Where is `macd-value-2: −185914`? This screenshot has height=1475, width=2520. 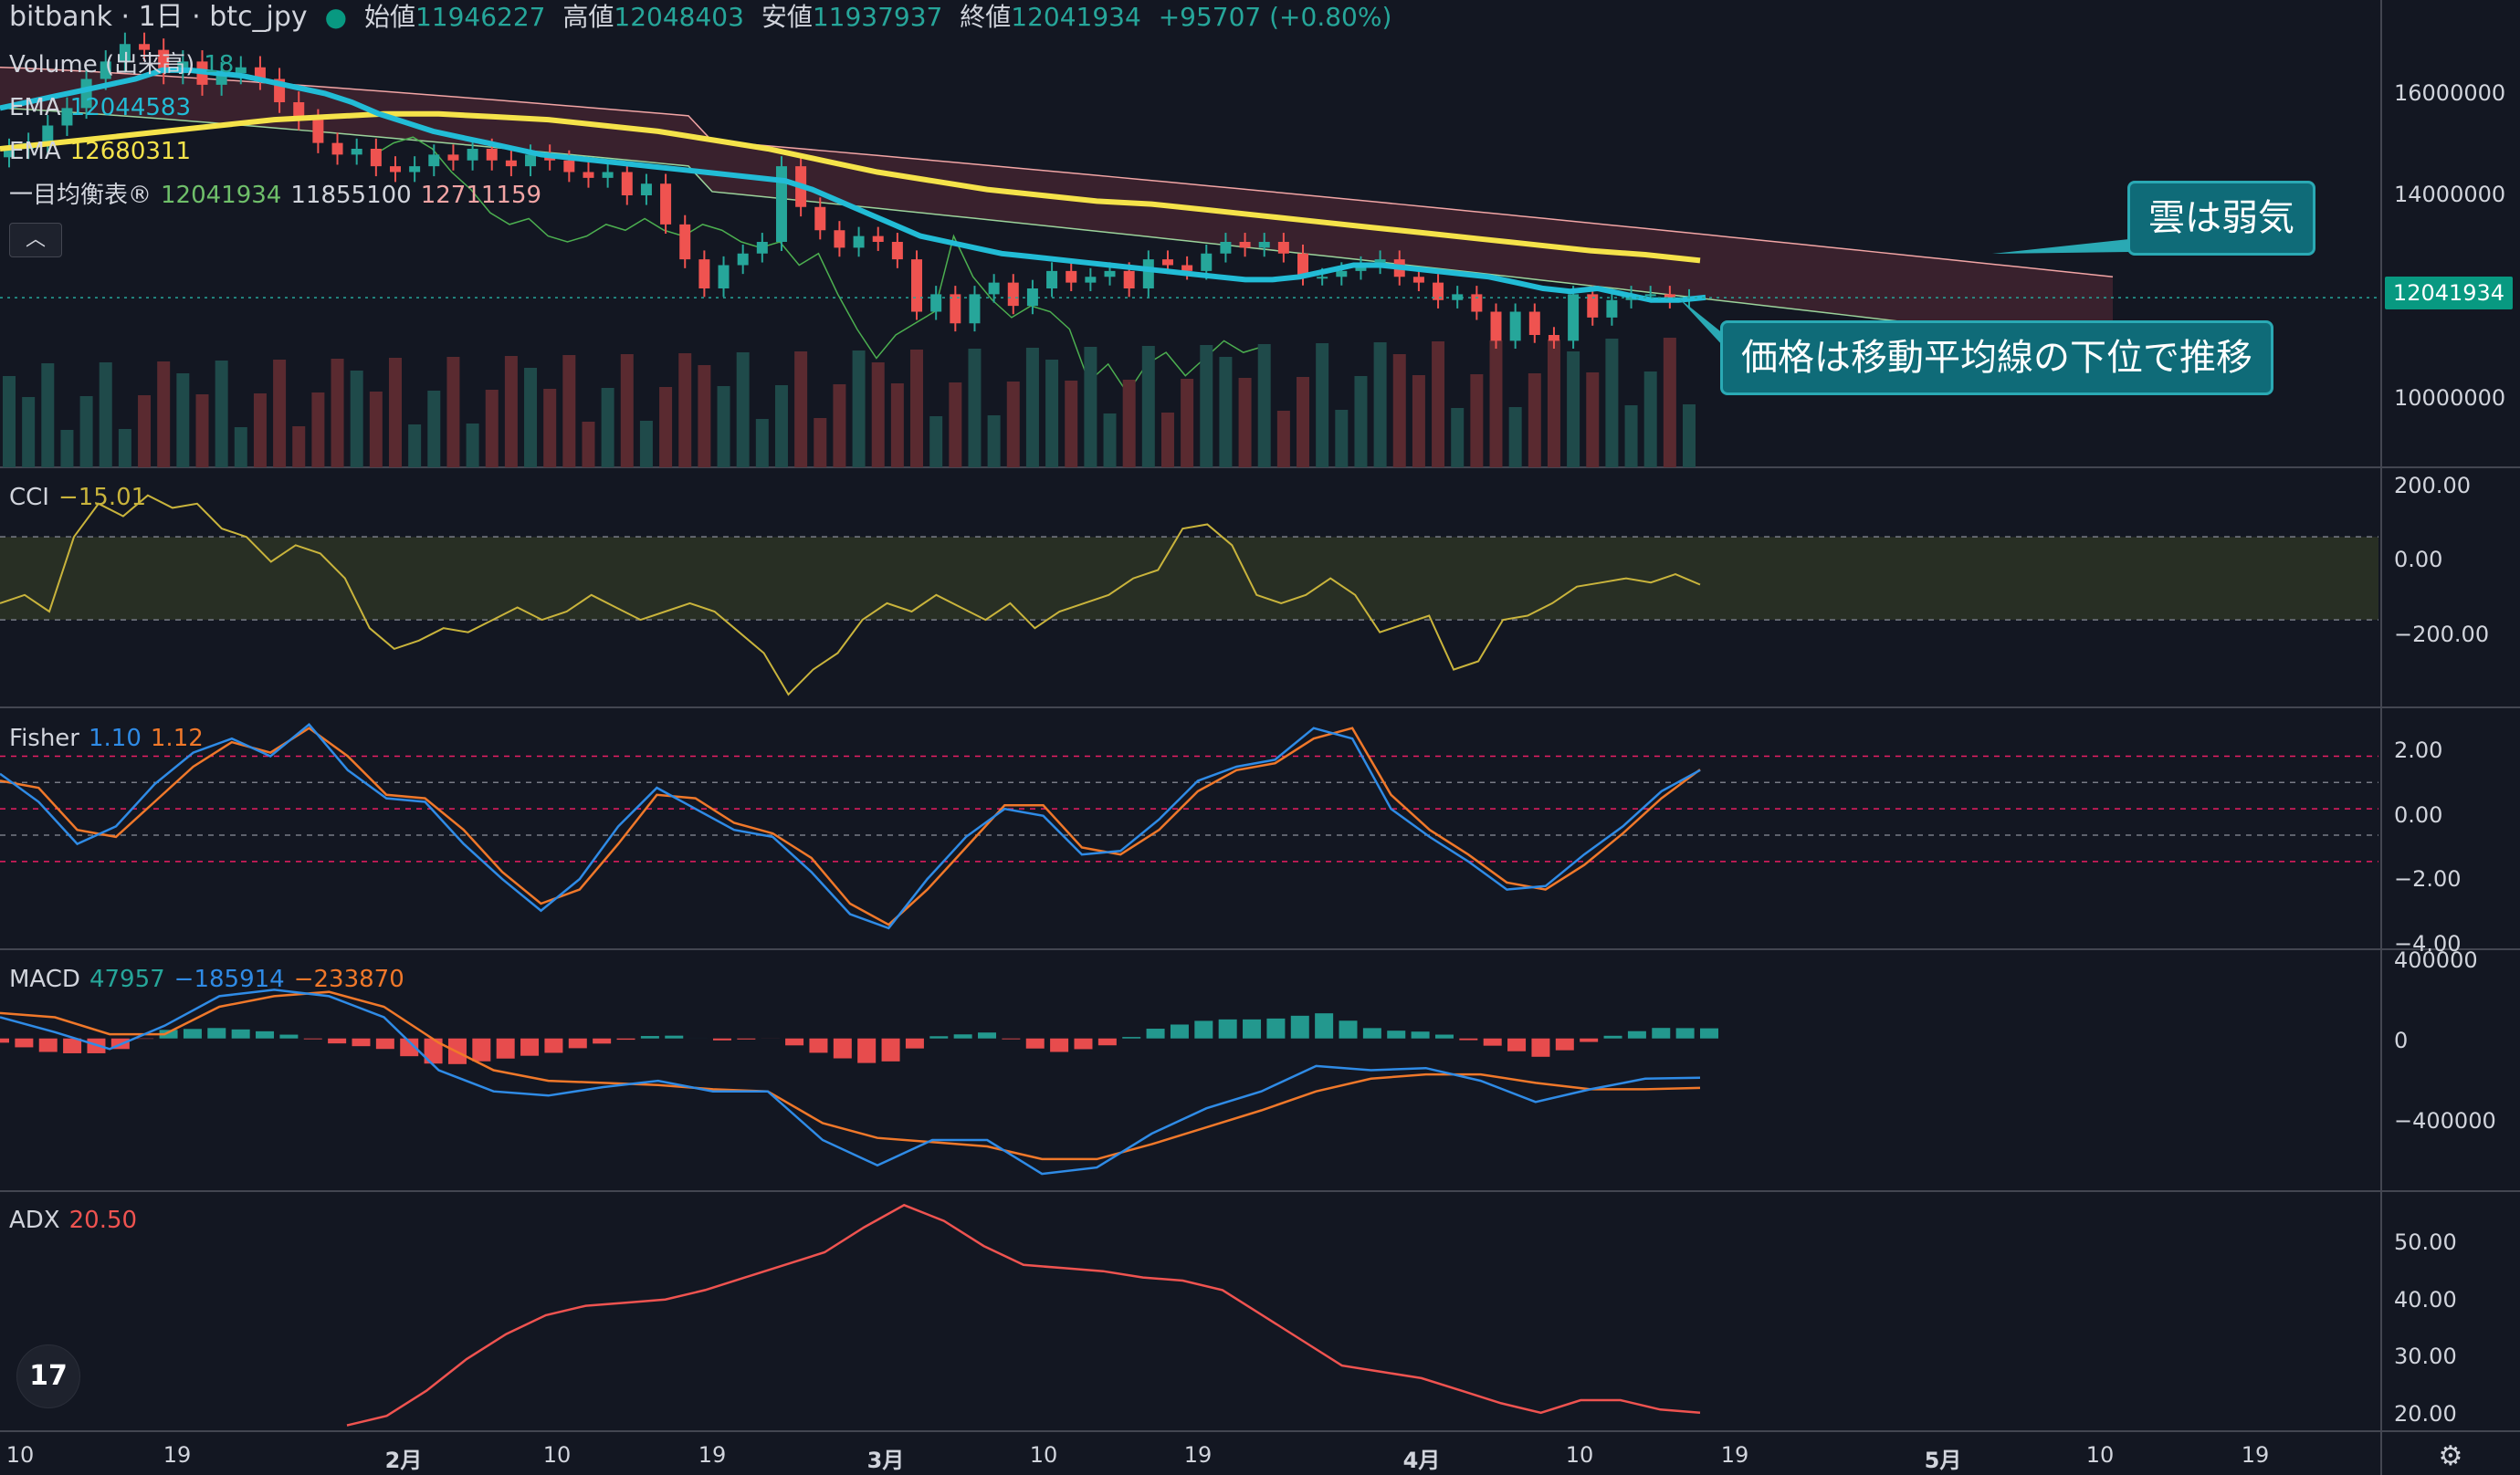
macd-value-2: −185914 is located at coordinates (229, 980).